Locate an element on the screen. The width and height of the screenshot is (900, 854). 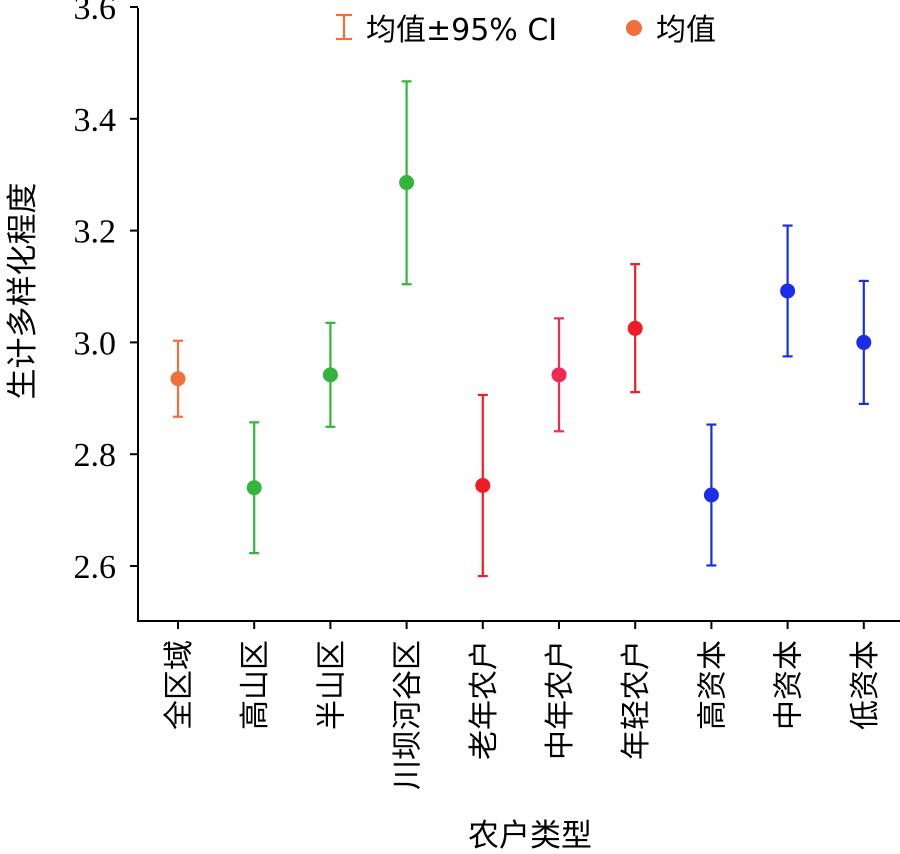
x-tick-label: 全区域 is located at coordinates (179, 685).